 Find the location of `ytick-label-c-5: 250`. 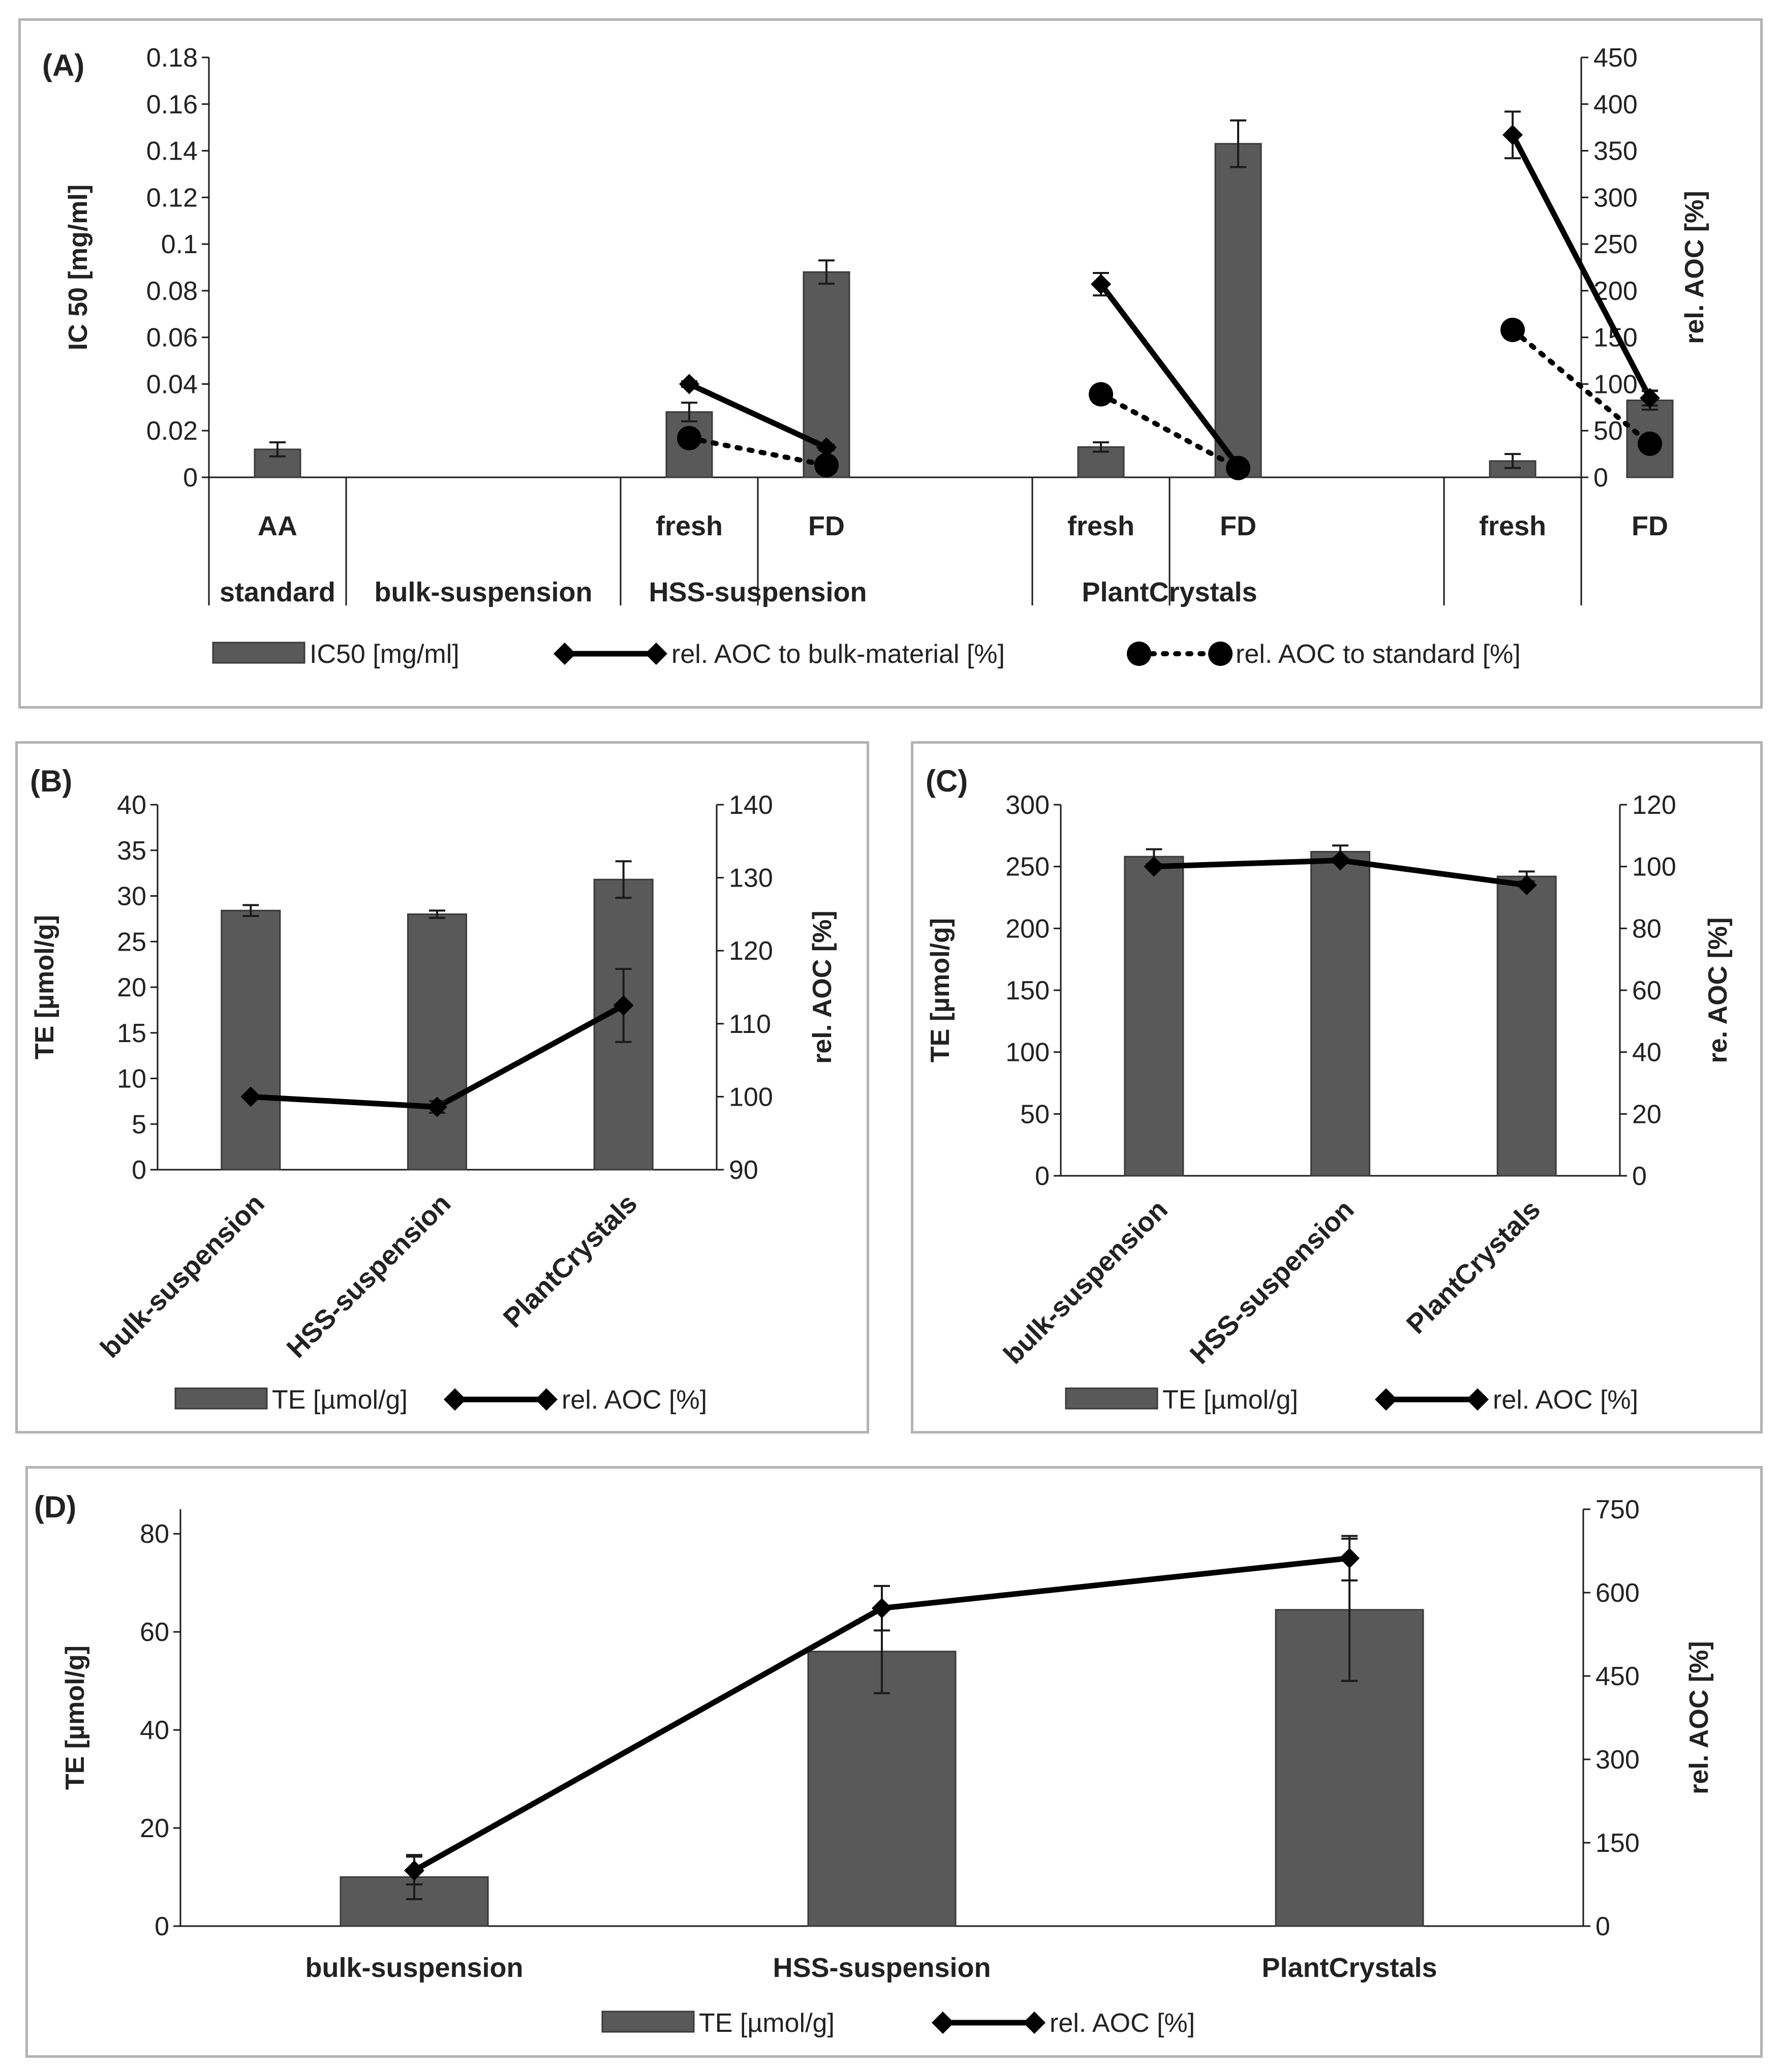

ytick-label-c-5: 250 is located at coordinates (1027, 867).